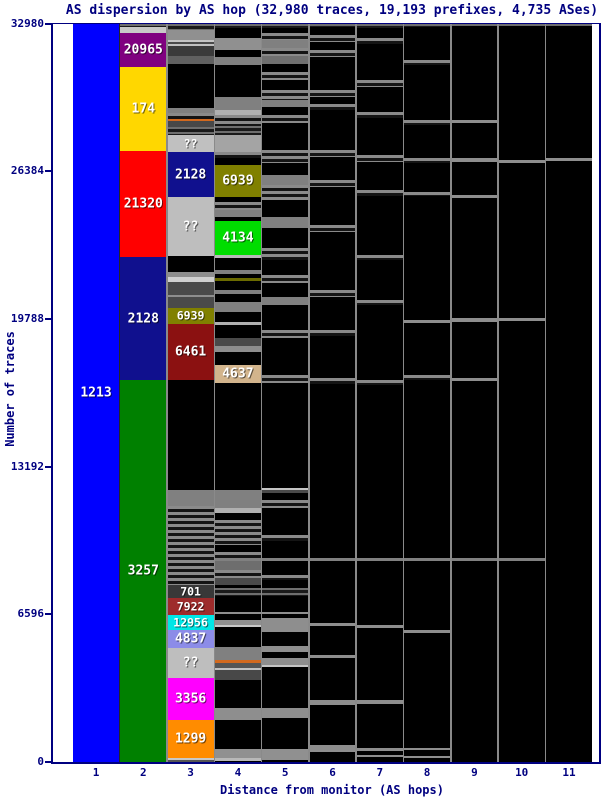 Image resolution: width=616 pixels, height=800 pixels. Describe the element at coordinates (569, 772) in the screenshot. I see `x-tick-label: 11` at that location.